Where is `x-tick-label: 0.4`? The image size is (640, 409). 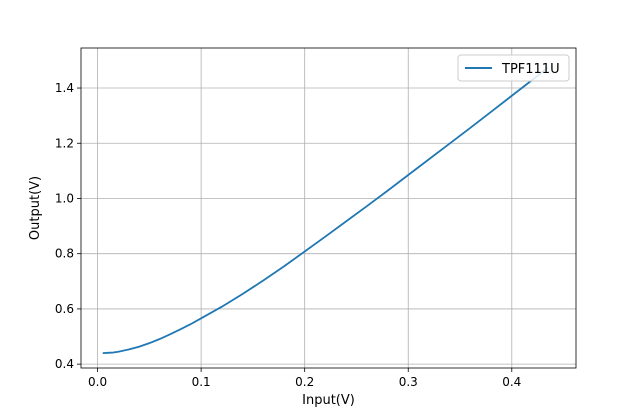
x-tick-label: 0.4 is located at coordinates (511, 382).